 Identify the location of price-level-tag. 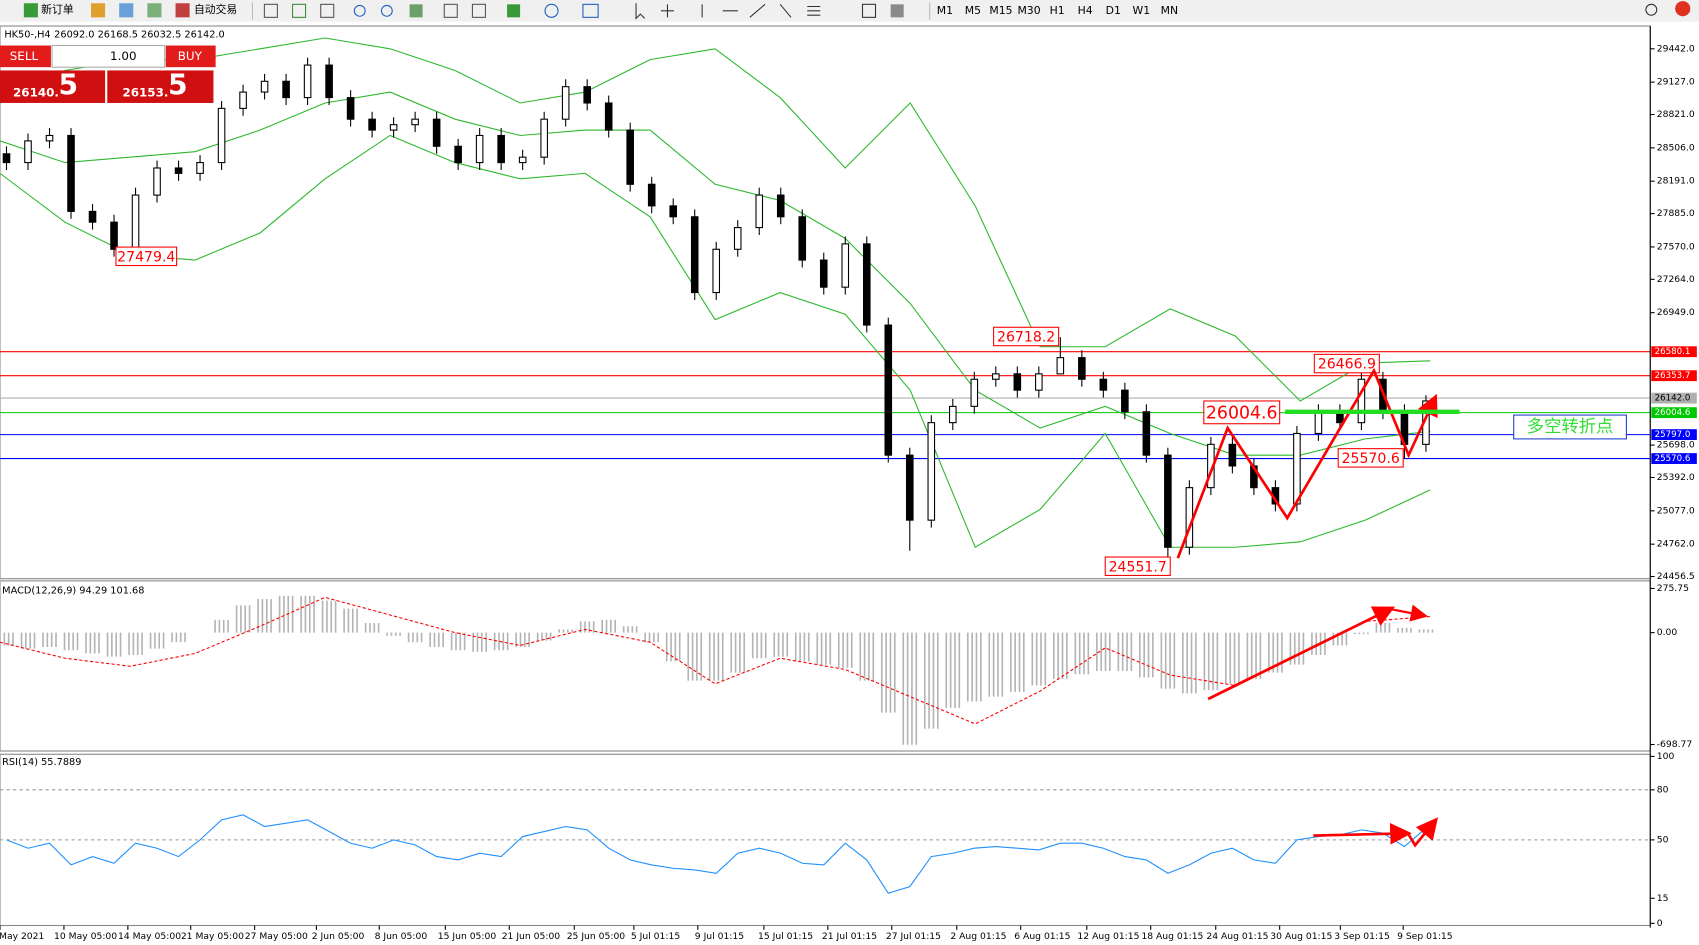
(1674, 376).